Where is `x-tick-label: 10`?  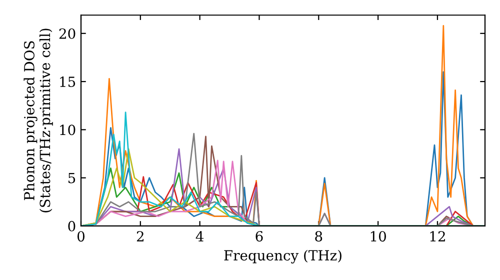
x-tick-label: 10 is located at coordinates (378, 236).